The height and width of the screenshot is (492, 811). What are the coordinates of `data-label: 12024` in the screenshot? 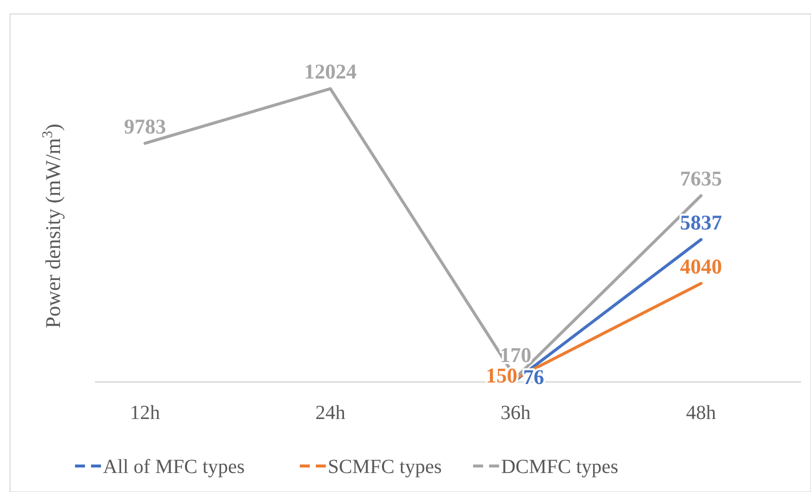 It's located at (331, 72).